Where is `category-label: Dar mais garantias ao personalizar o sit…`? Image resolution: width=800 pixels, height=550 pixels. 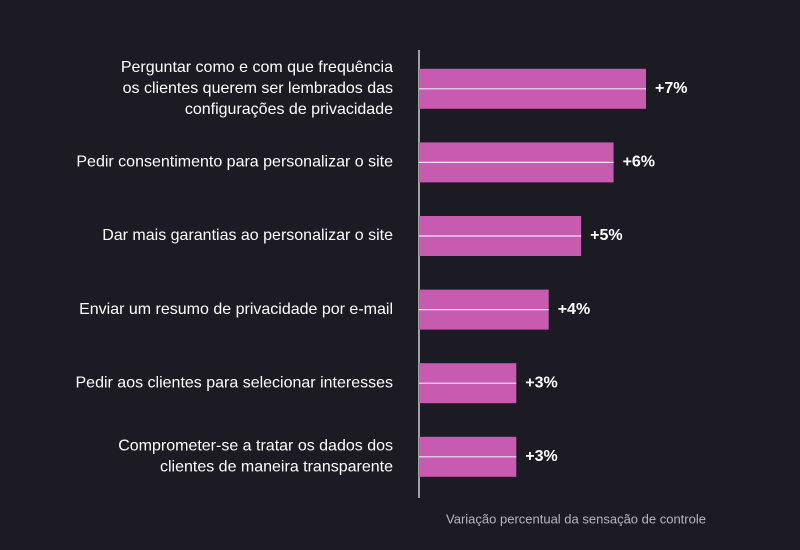
category-label: Dar mais garantias ao personalizar o sit… is located at coordinates (247, 235).